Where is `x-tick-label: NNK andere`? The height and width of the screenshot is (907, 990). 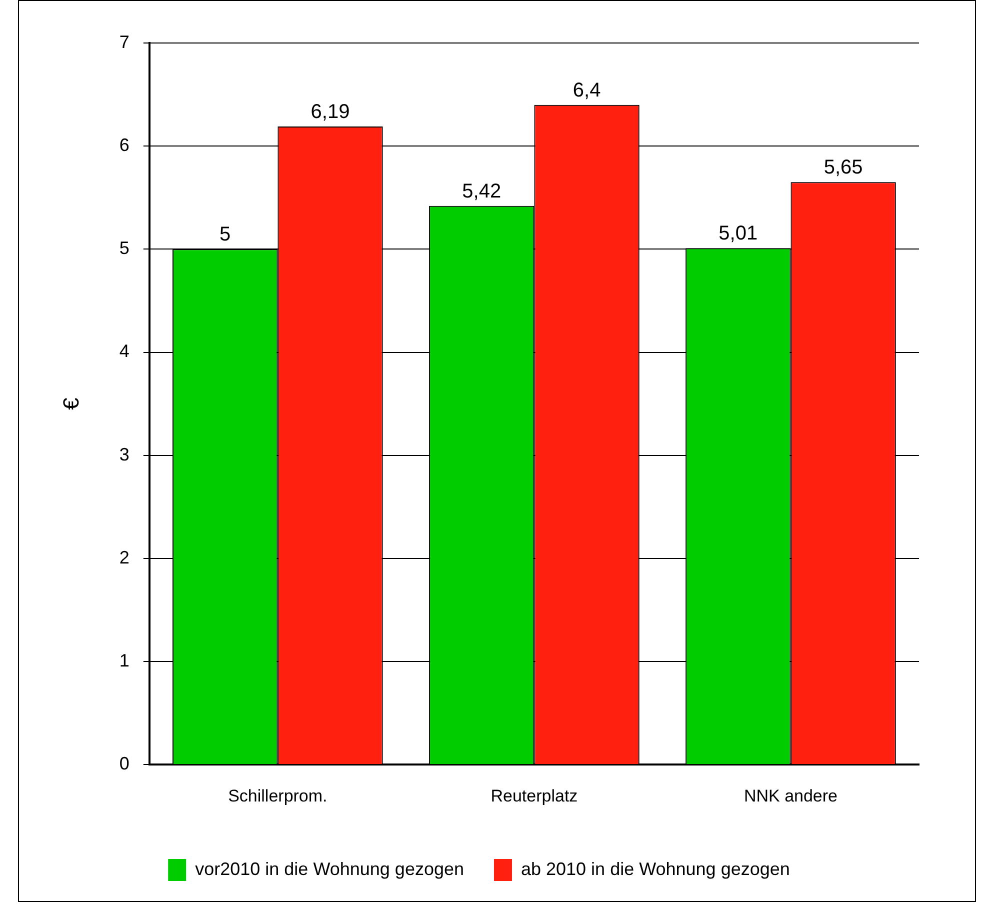 x-tick-label: NNK andere is located at coordinates (791, 796).